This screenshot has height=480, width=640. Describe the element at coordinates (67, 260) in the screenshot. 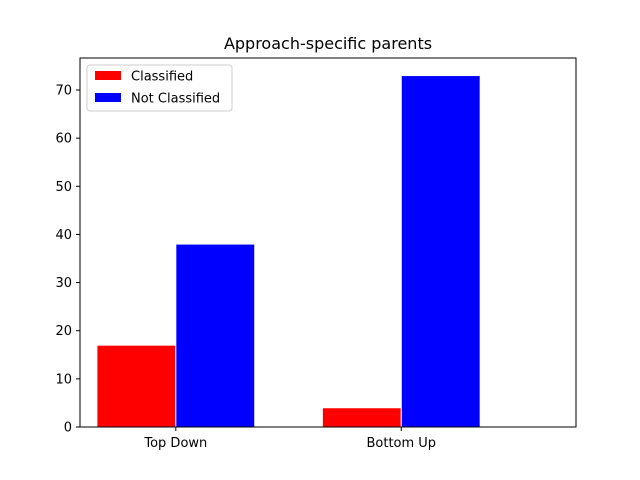

I see `y-axis-ticks: 0 10 20 30 40 50 60 70` at that location.